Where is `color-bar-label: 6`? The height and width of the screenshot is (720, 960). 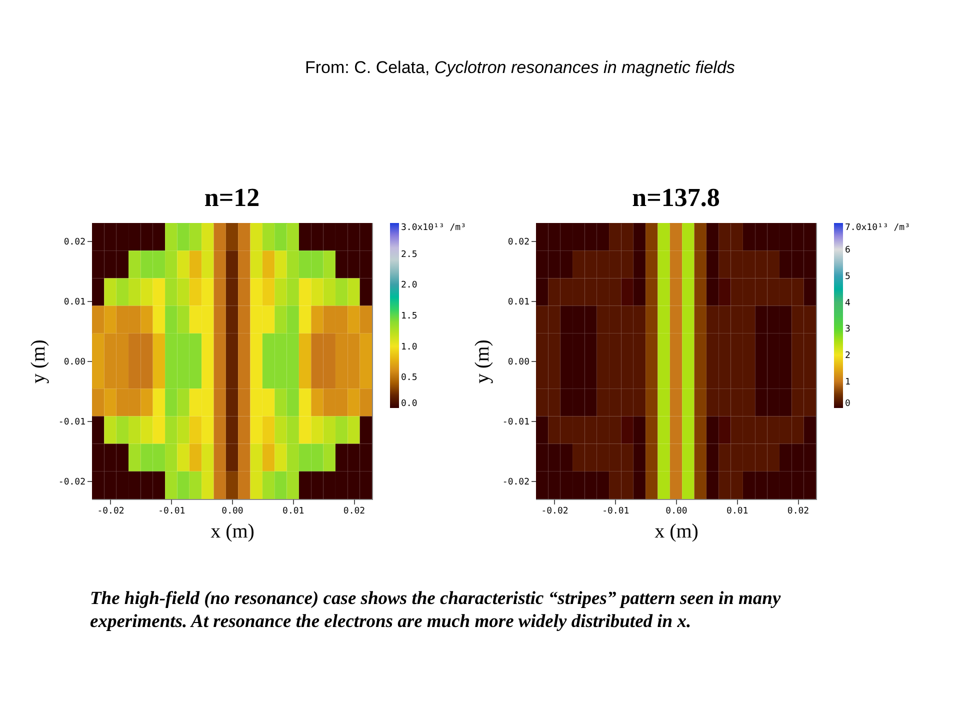 color-bar-label: 6 is located at coordinates (847, 250).